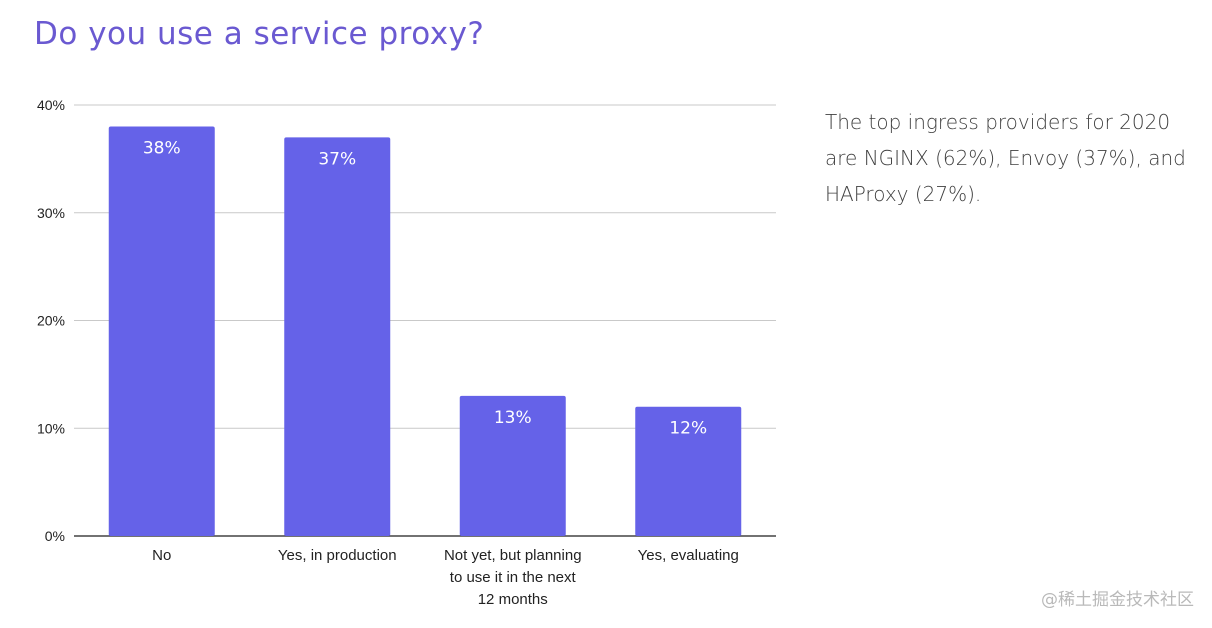 This screenshot has width=1212, height=628. I want to click on y-axis-ticks: 0% 10% 20% 30% 40%, so click(51, 320).